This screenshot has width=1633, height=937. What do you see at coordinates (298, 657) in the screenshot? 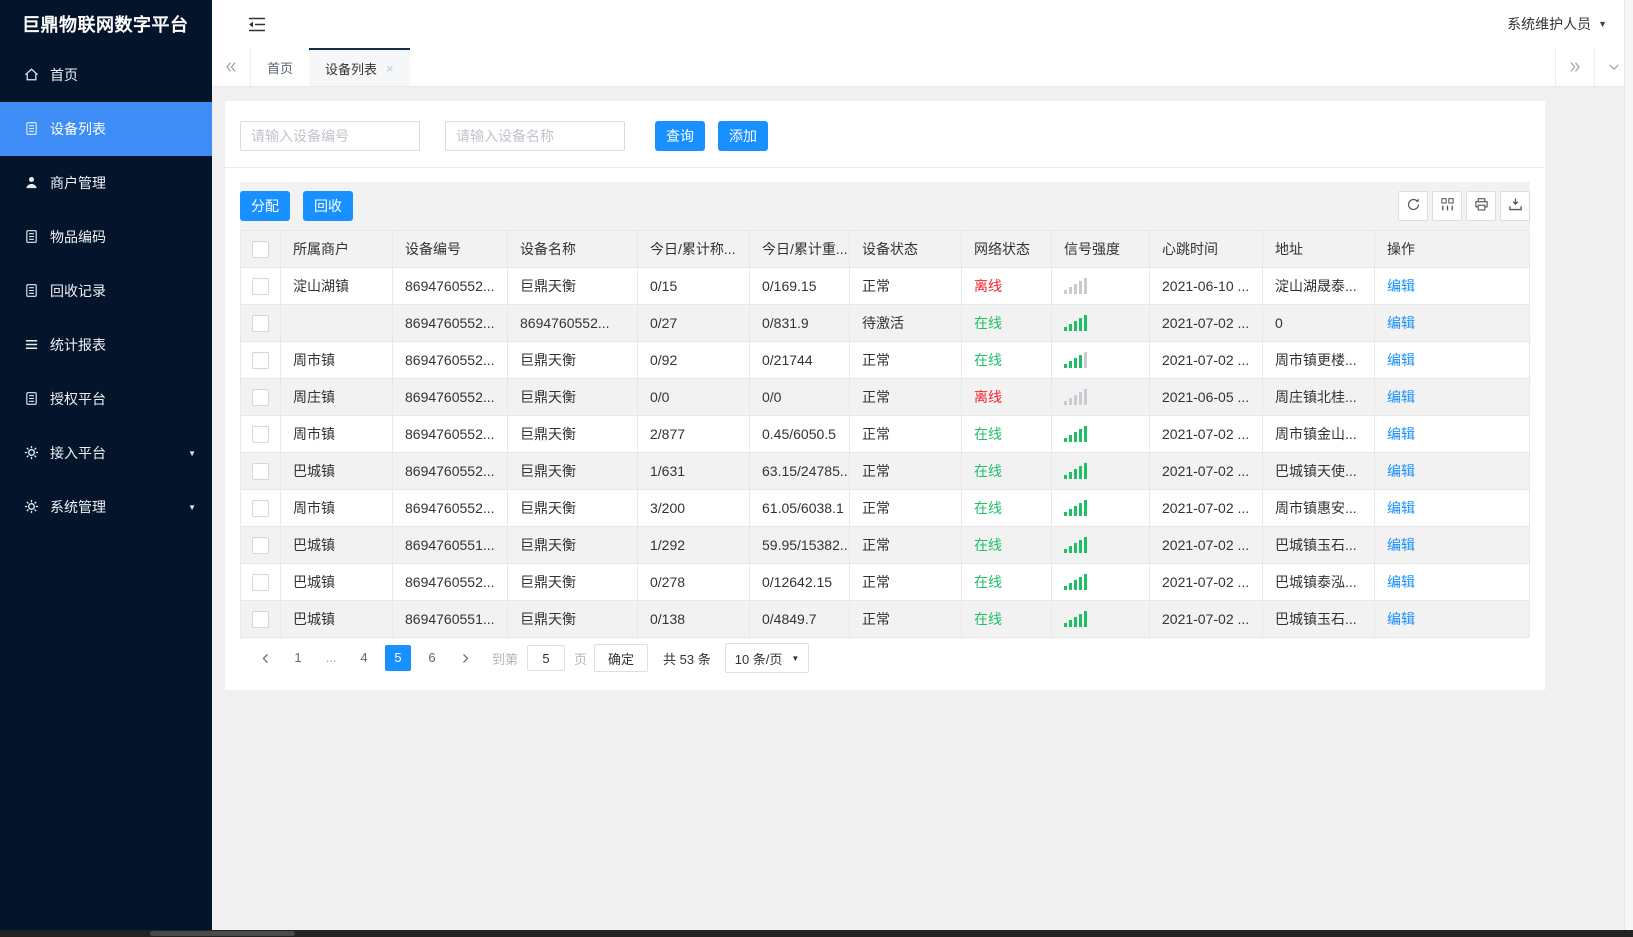
I see `page-number-button: 1` at bounding box center [298, 657].